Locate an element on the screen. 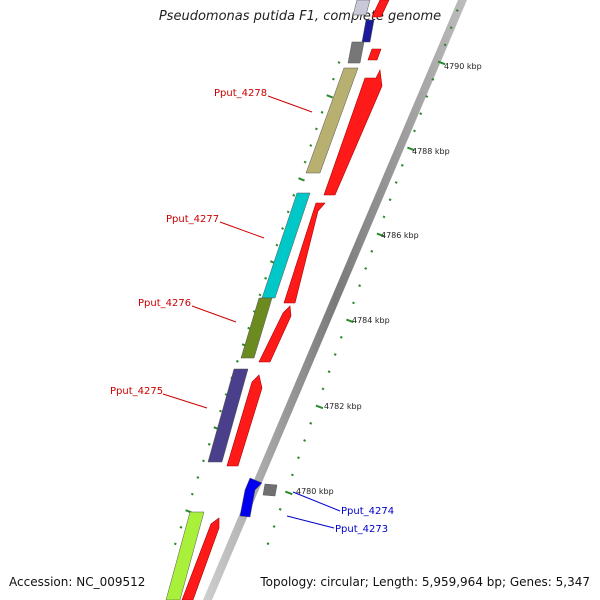  gene-bar-pput4273 is located at coordinates (270, 490).